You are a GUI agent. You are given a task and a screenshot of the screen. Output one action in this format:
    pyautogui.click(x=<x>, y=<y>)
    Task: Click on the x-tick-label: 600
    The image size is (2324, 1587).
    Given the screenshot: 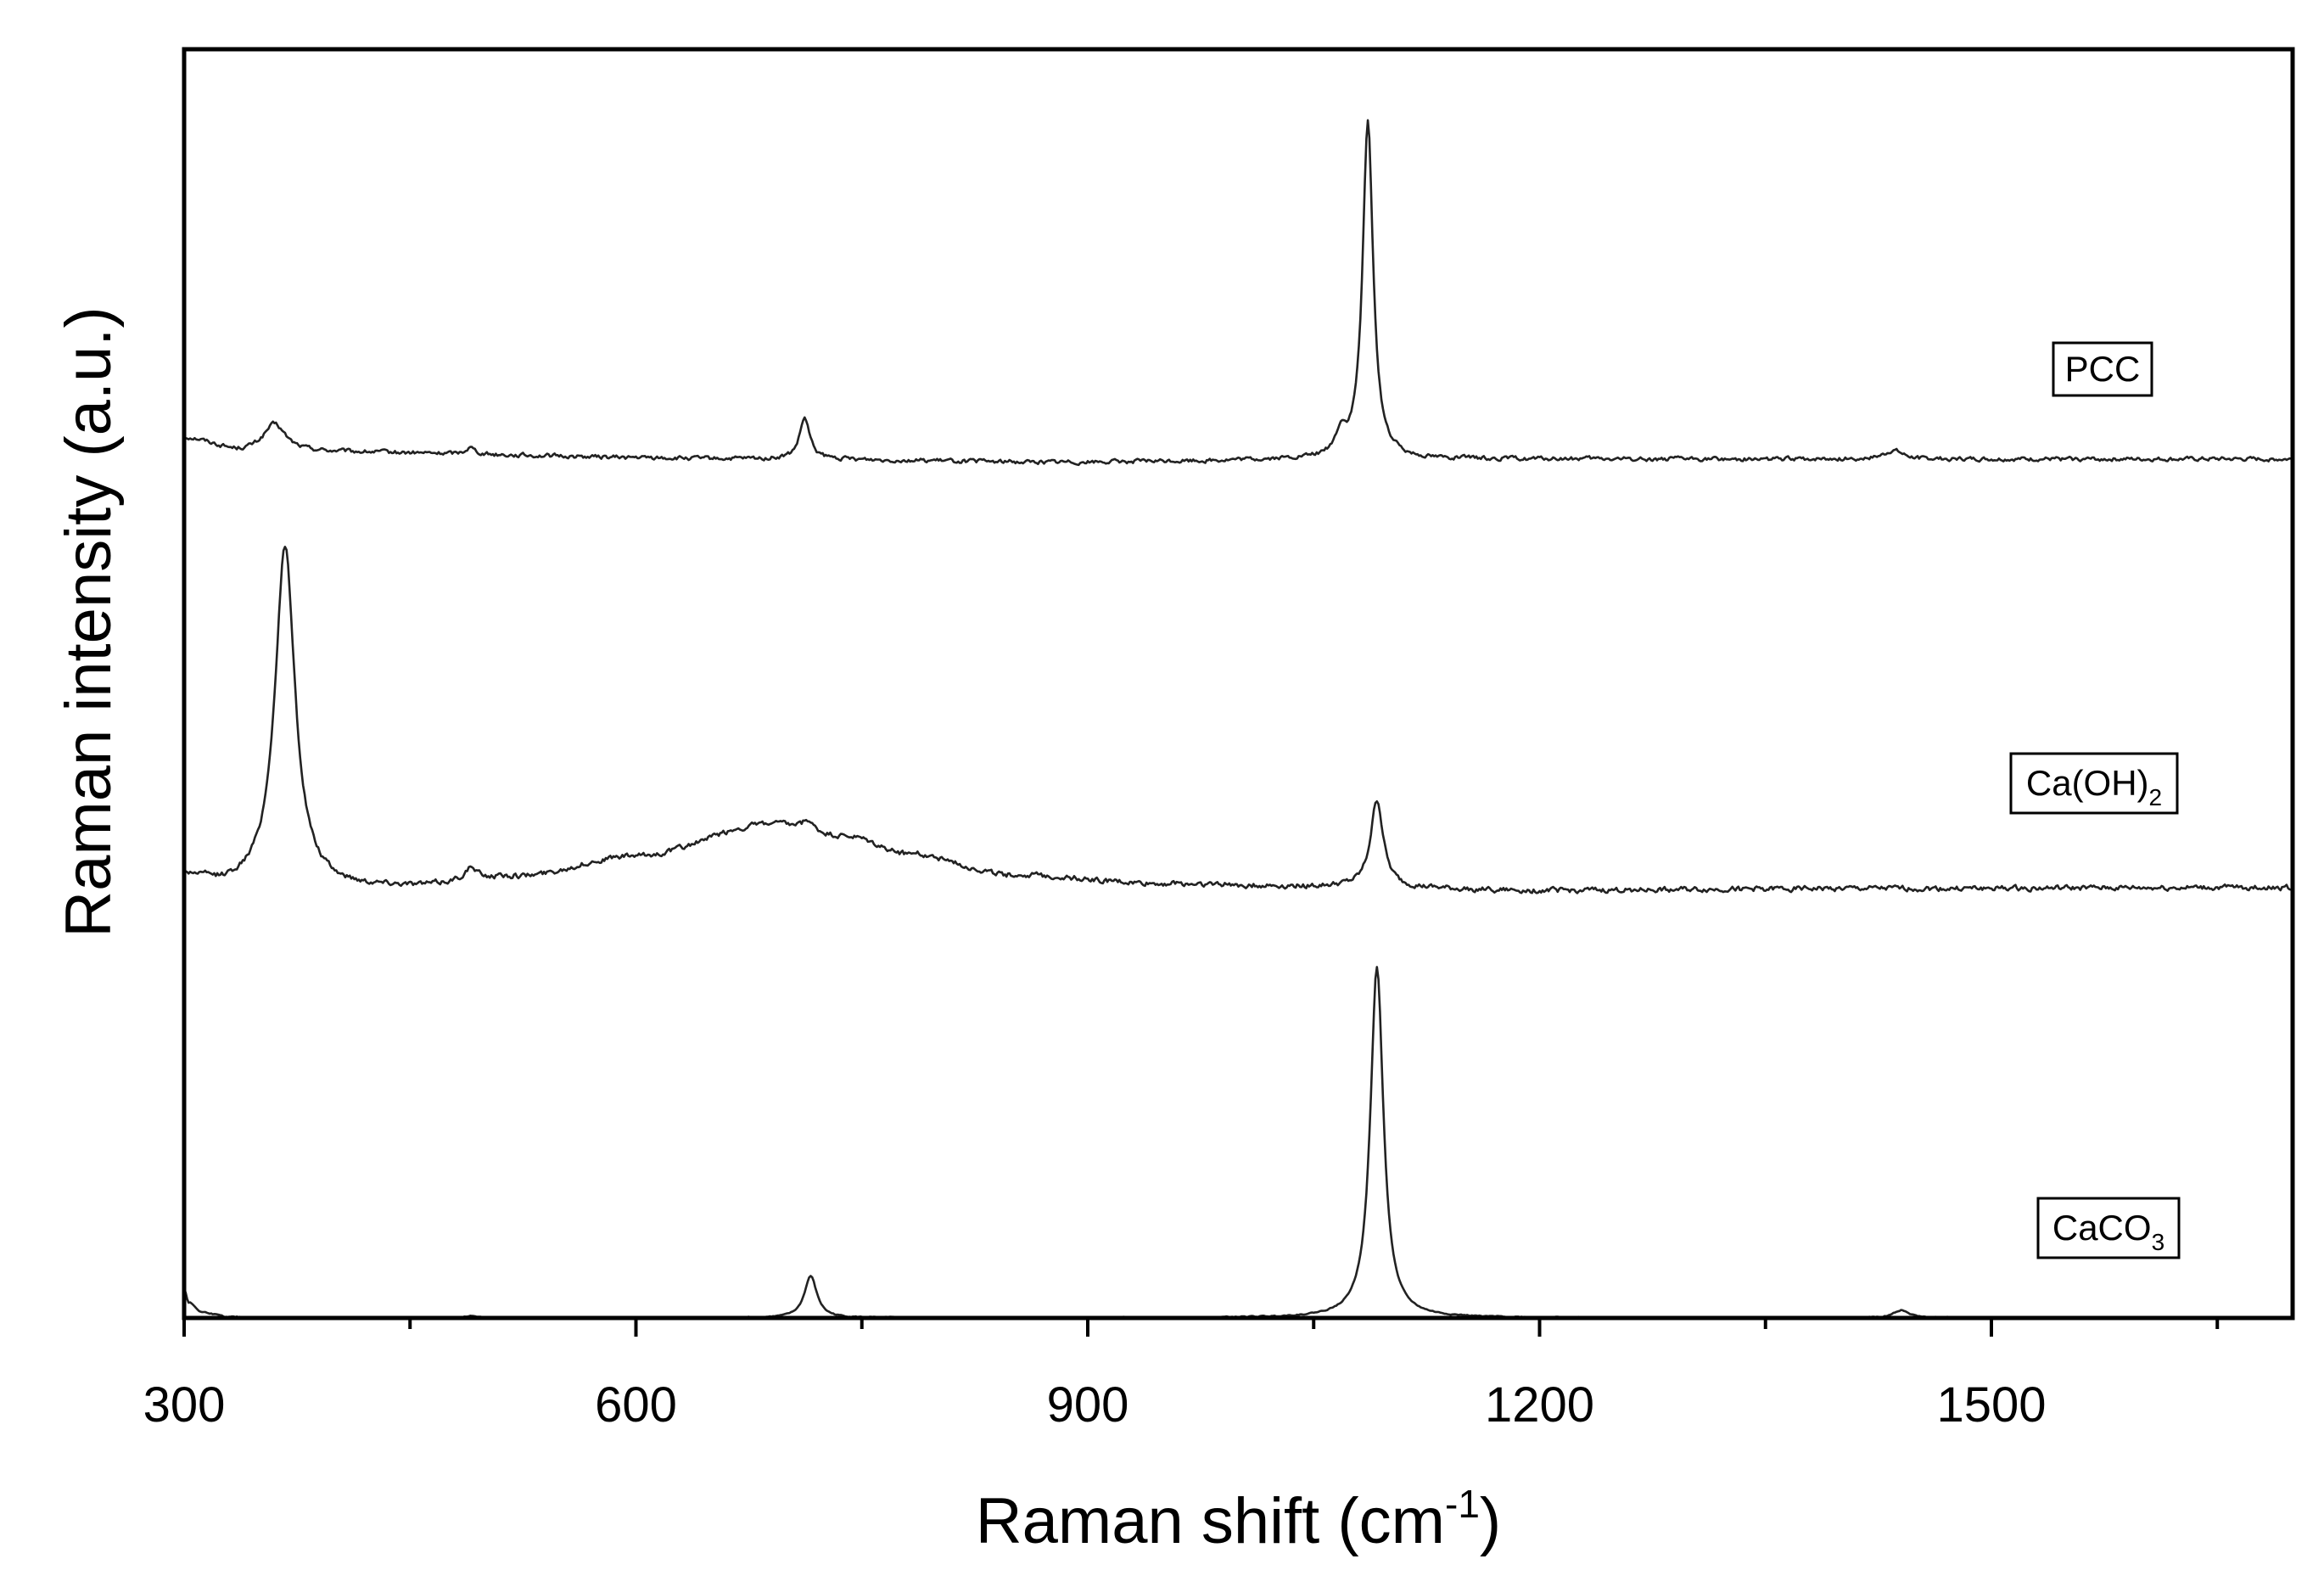 What is the action you would take?
    pyautogui.click(x=636, y=1405)
    